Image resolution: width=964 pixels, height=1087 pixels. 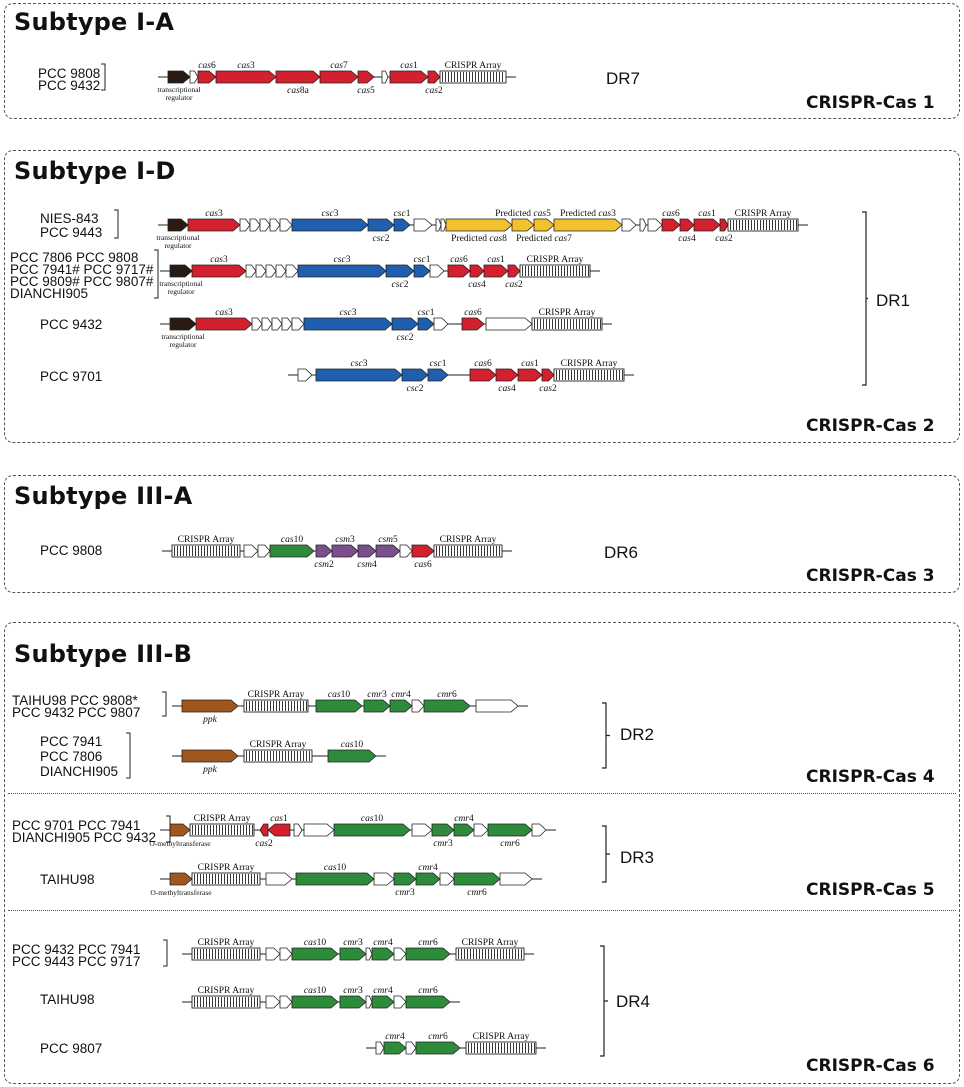 What do you see at coordinates (177, 237) in the screenshot?
I see `gene-label: transcriptional` at bounding box center [177, 237].